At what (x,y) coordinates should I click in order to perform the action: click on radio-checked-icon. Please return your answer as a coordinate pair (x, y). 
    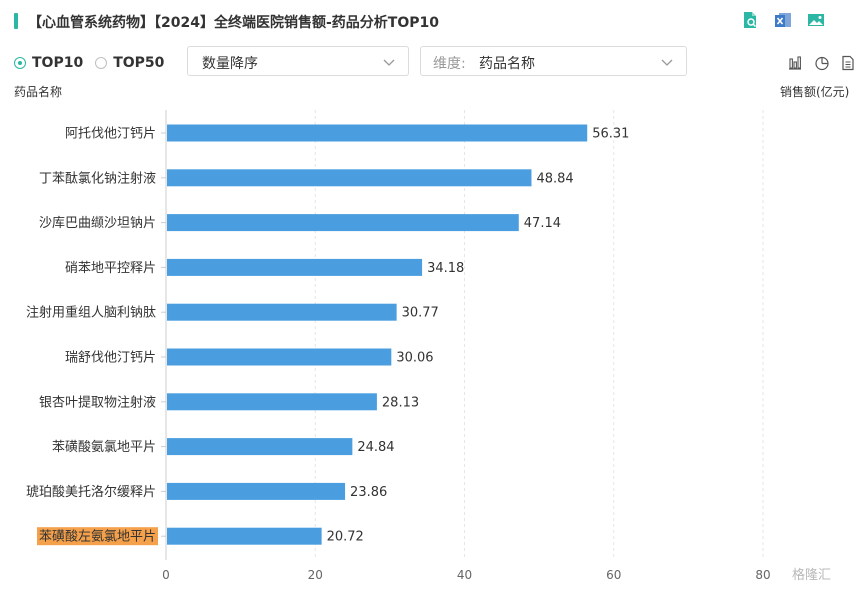
    Looking at the image, I should click on (20, 63).